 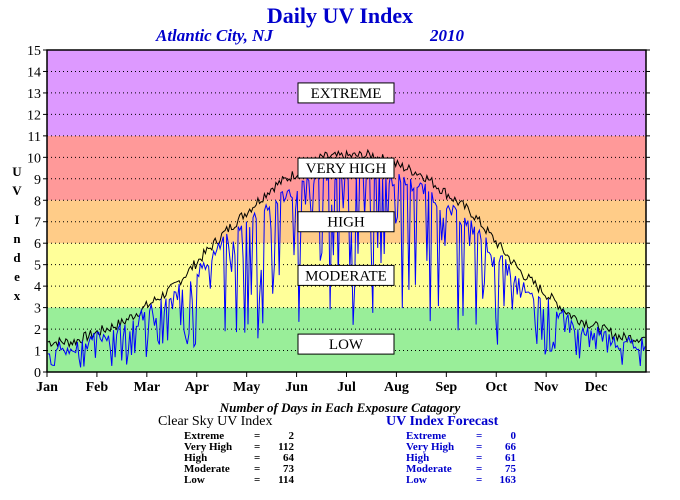 What do you see at coordinates (461, 480) in the screenshot?
I see `forecast-row: Low = 163` at bounding box center [461, 480].